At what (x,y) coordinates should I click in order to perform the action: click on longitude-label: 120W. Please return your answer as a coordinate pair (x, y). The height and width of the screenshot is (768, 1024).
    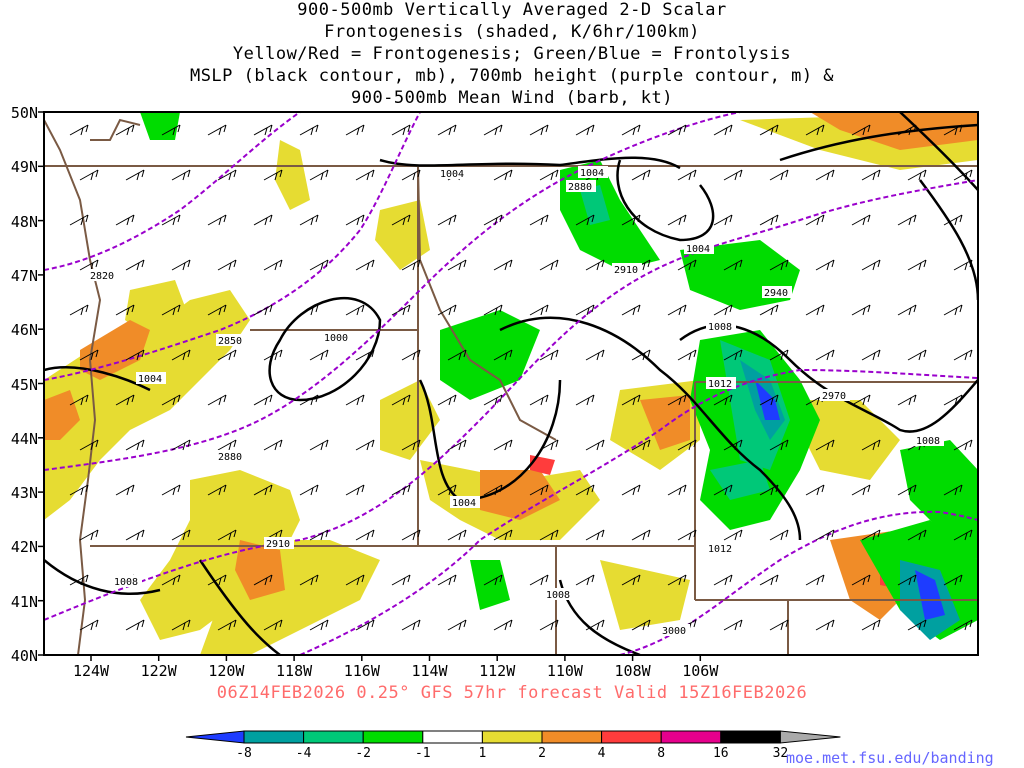
    Looking at the image, I should click on (226, 671).